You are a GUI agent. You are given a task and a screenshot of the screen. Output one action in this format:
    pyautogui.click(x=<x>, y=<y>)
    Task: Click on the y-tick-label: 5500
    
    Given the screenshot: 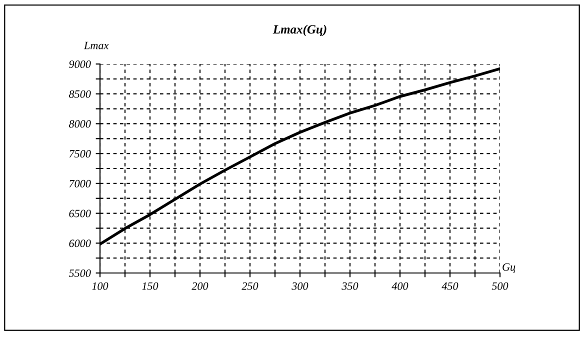 What is the action you would take?
    pyautogui.click(x=79, y=273)
    